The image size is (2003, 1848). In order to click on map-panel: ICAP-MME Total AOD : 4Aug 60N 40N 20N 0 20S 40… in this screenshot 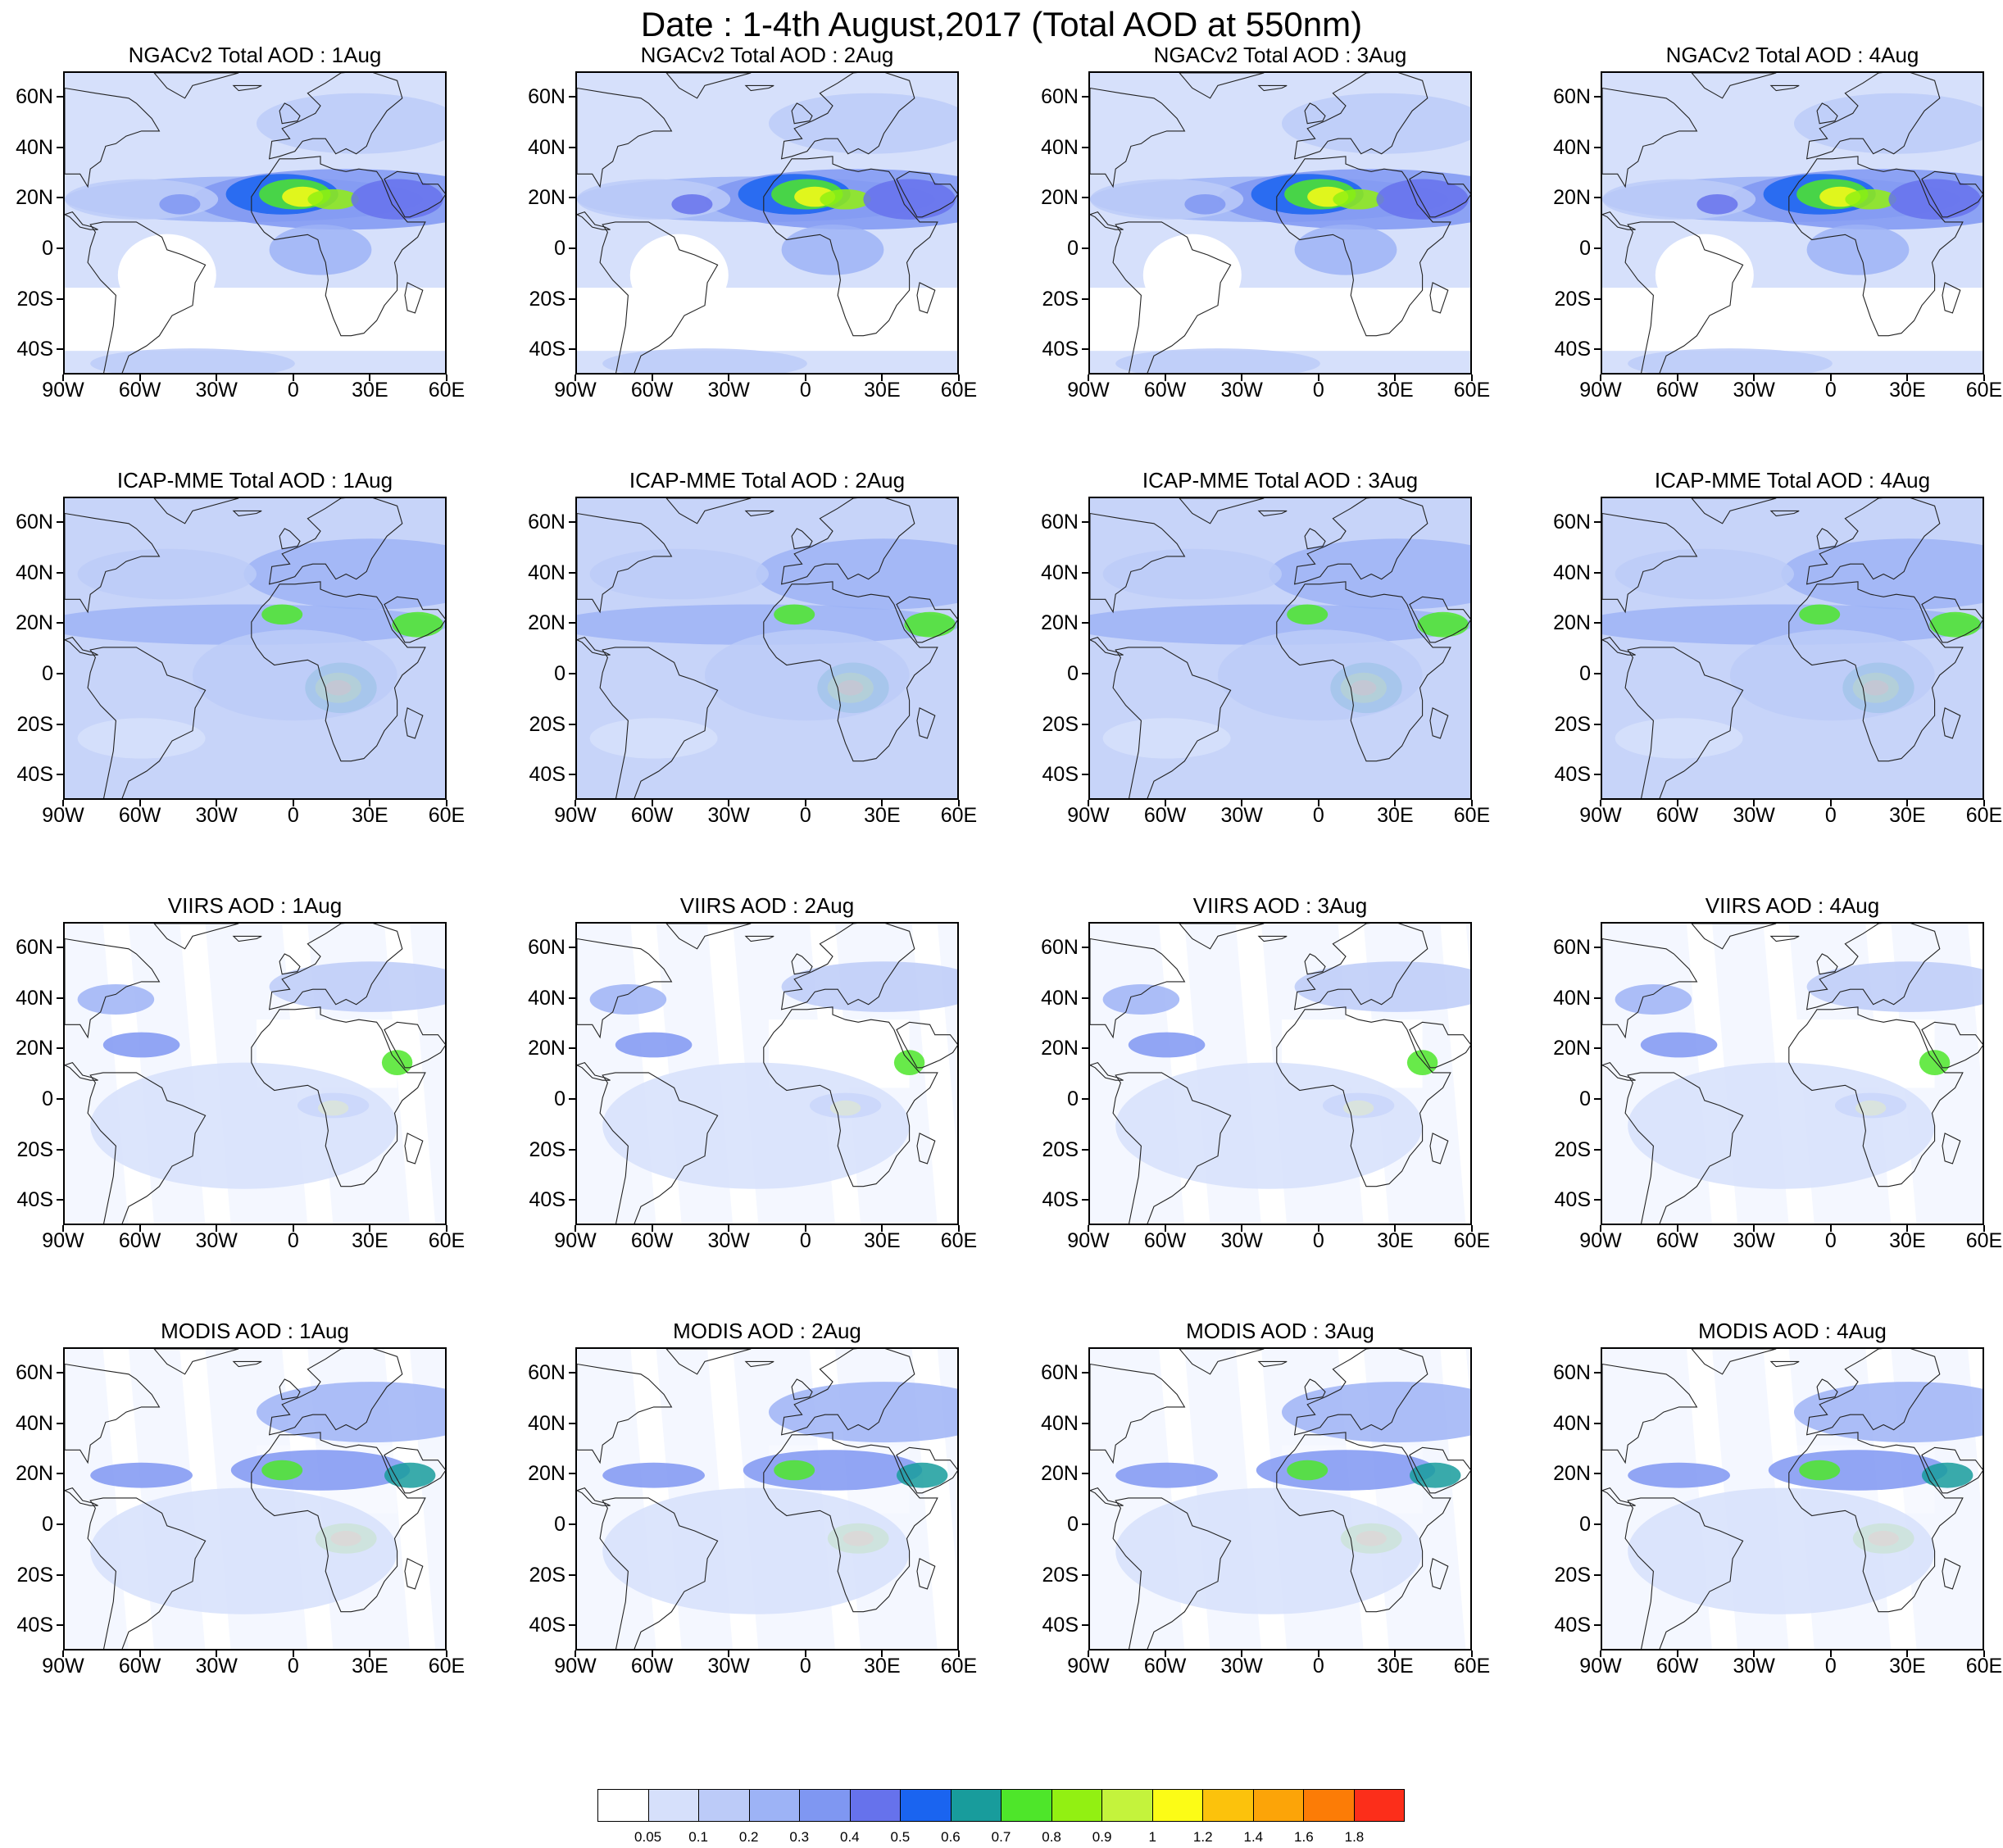, I will do `click(1778, 646)`.